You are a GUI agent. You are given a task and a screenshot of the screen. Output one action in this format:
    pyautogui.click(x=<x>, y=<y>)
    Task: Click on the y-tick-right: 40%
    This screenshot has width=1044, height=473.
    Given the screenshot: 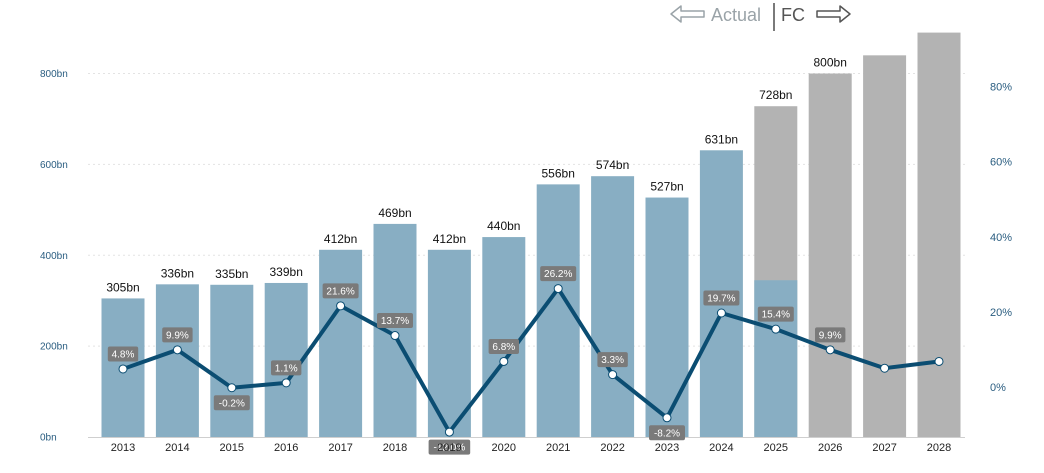 What is the action you would take?
    pyautogui.click(x=1001, y=238)
    